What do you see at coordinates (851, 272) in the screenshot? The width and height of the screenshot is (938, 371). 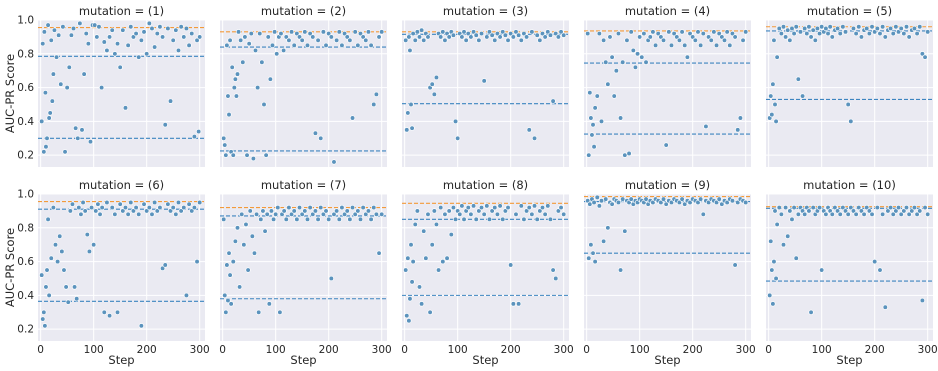 I see `panel-10: mutation = (10) 0 100 200 300 Step` at bounding box center [851, 272].